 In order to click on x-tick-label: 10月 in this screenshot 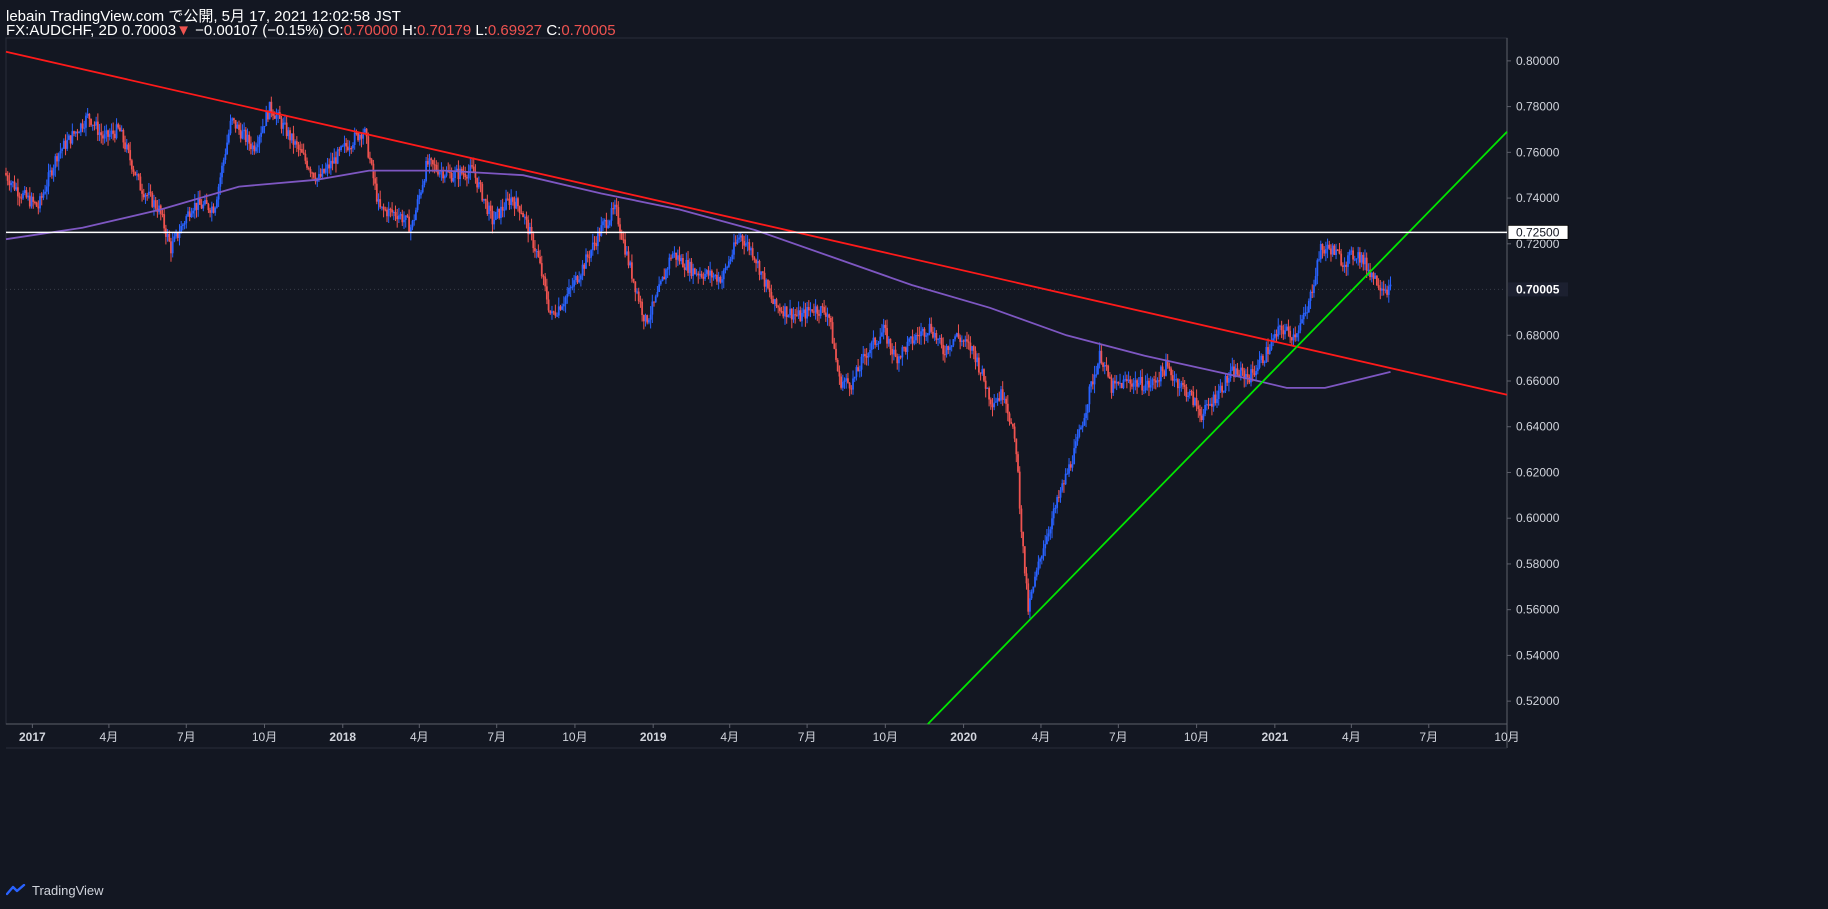, I will do `click(264, 737)`.